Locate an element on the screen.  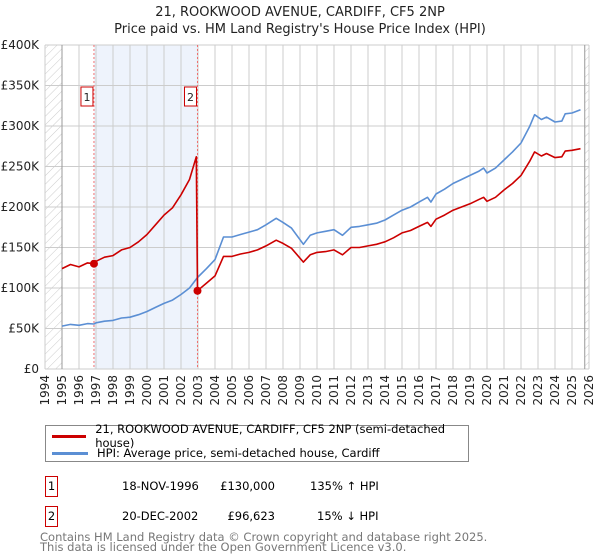
sale-marker-label: 2 is located at coordinates (190, 97).